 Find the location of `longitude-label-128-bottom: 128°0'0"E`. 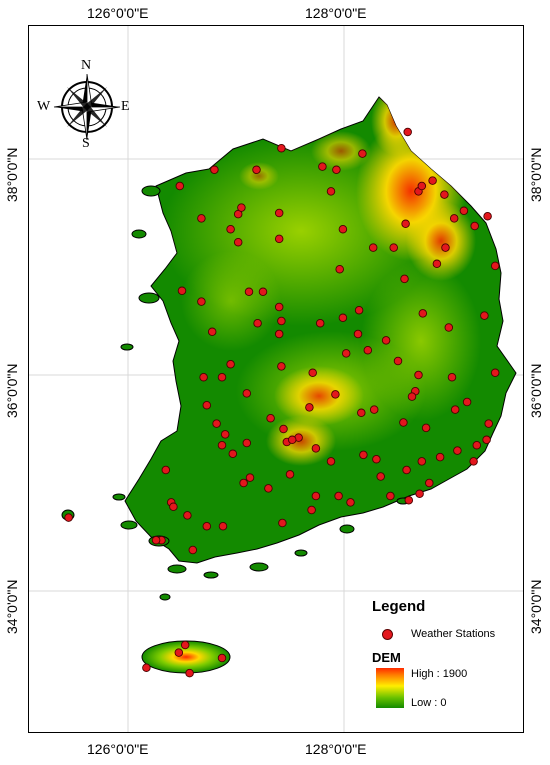

longitude-label-128-bottom: 128°0'0"E is located at coordinates (336, 749).